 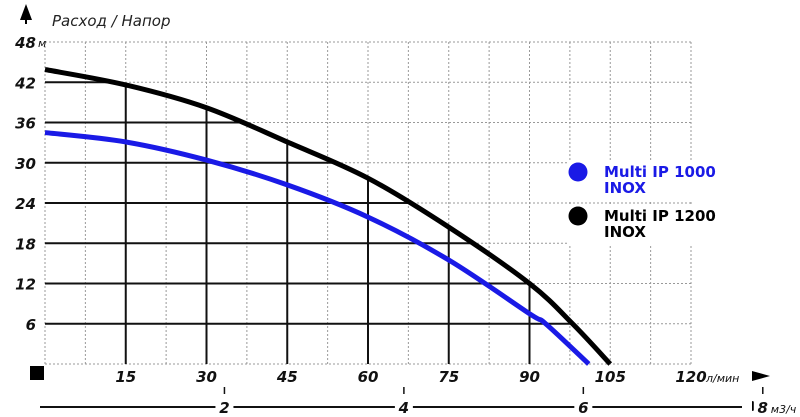 I want to click on x-tick-label: 45, so click(x=287, y=377).